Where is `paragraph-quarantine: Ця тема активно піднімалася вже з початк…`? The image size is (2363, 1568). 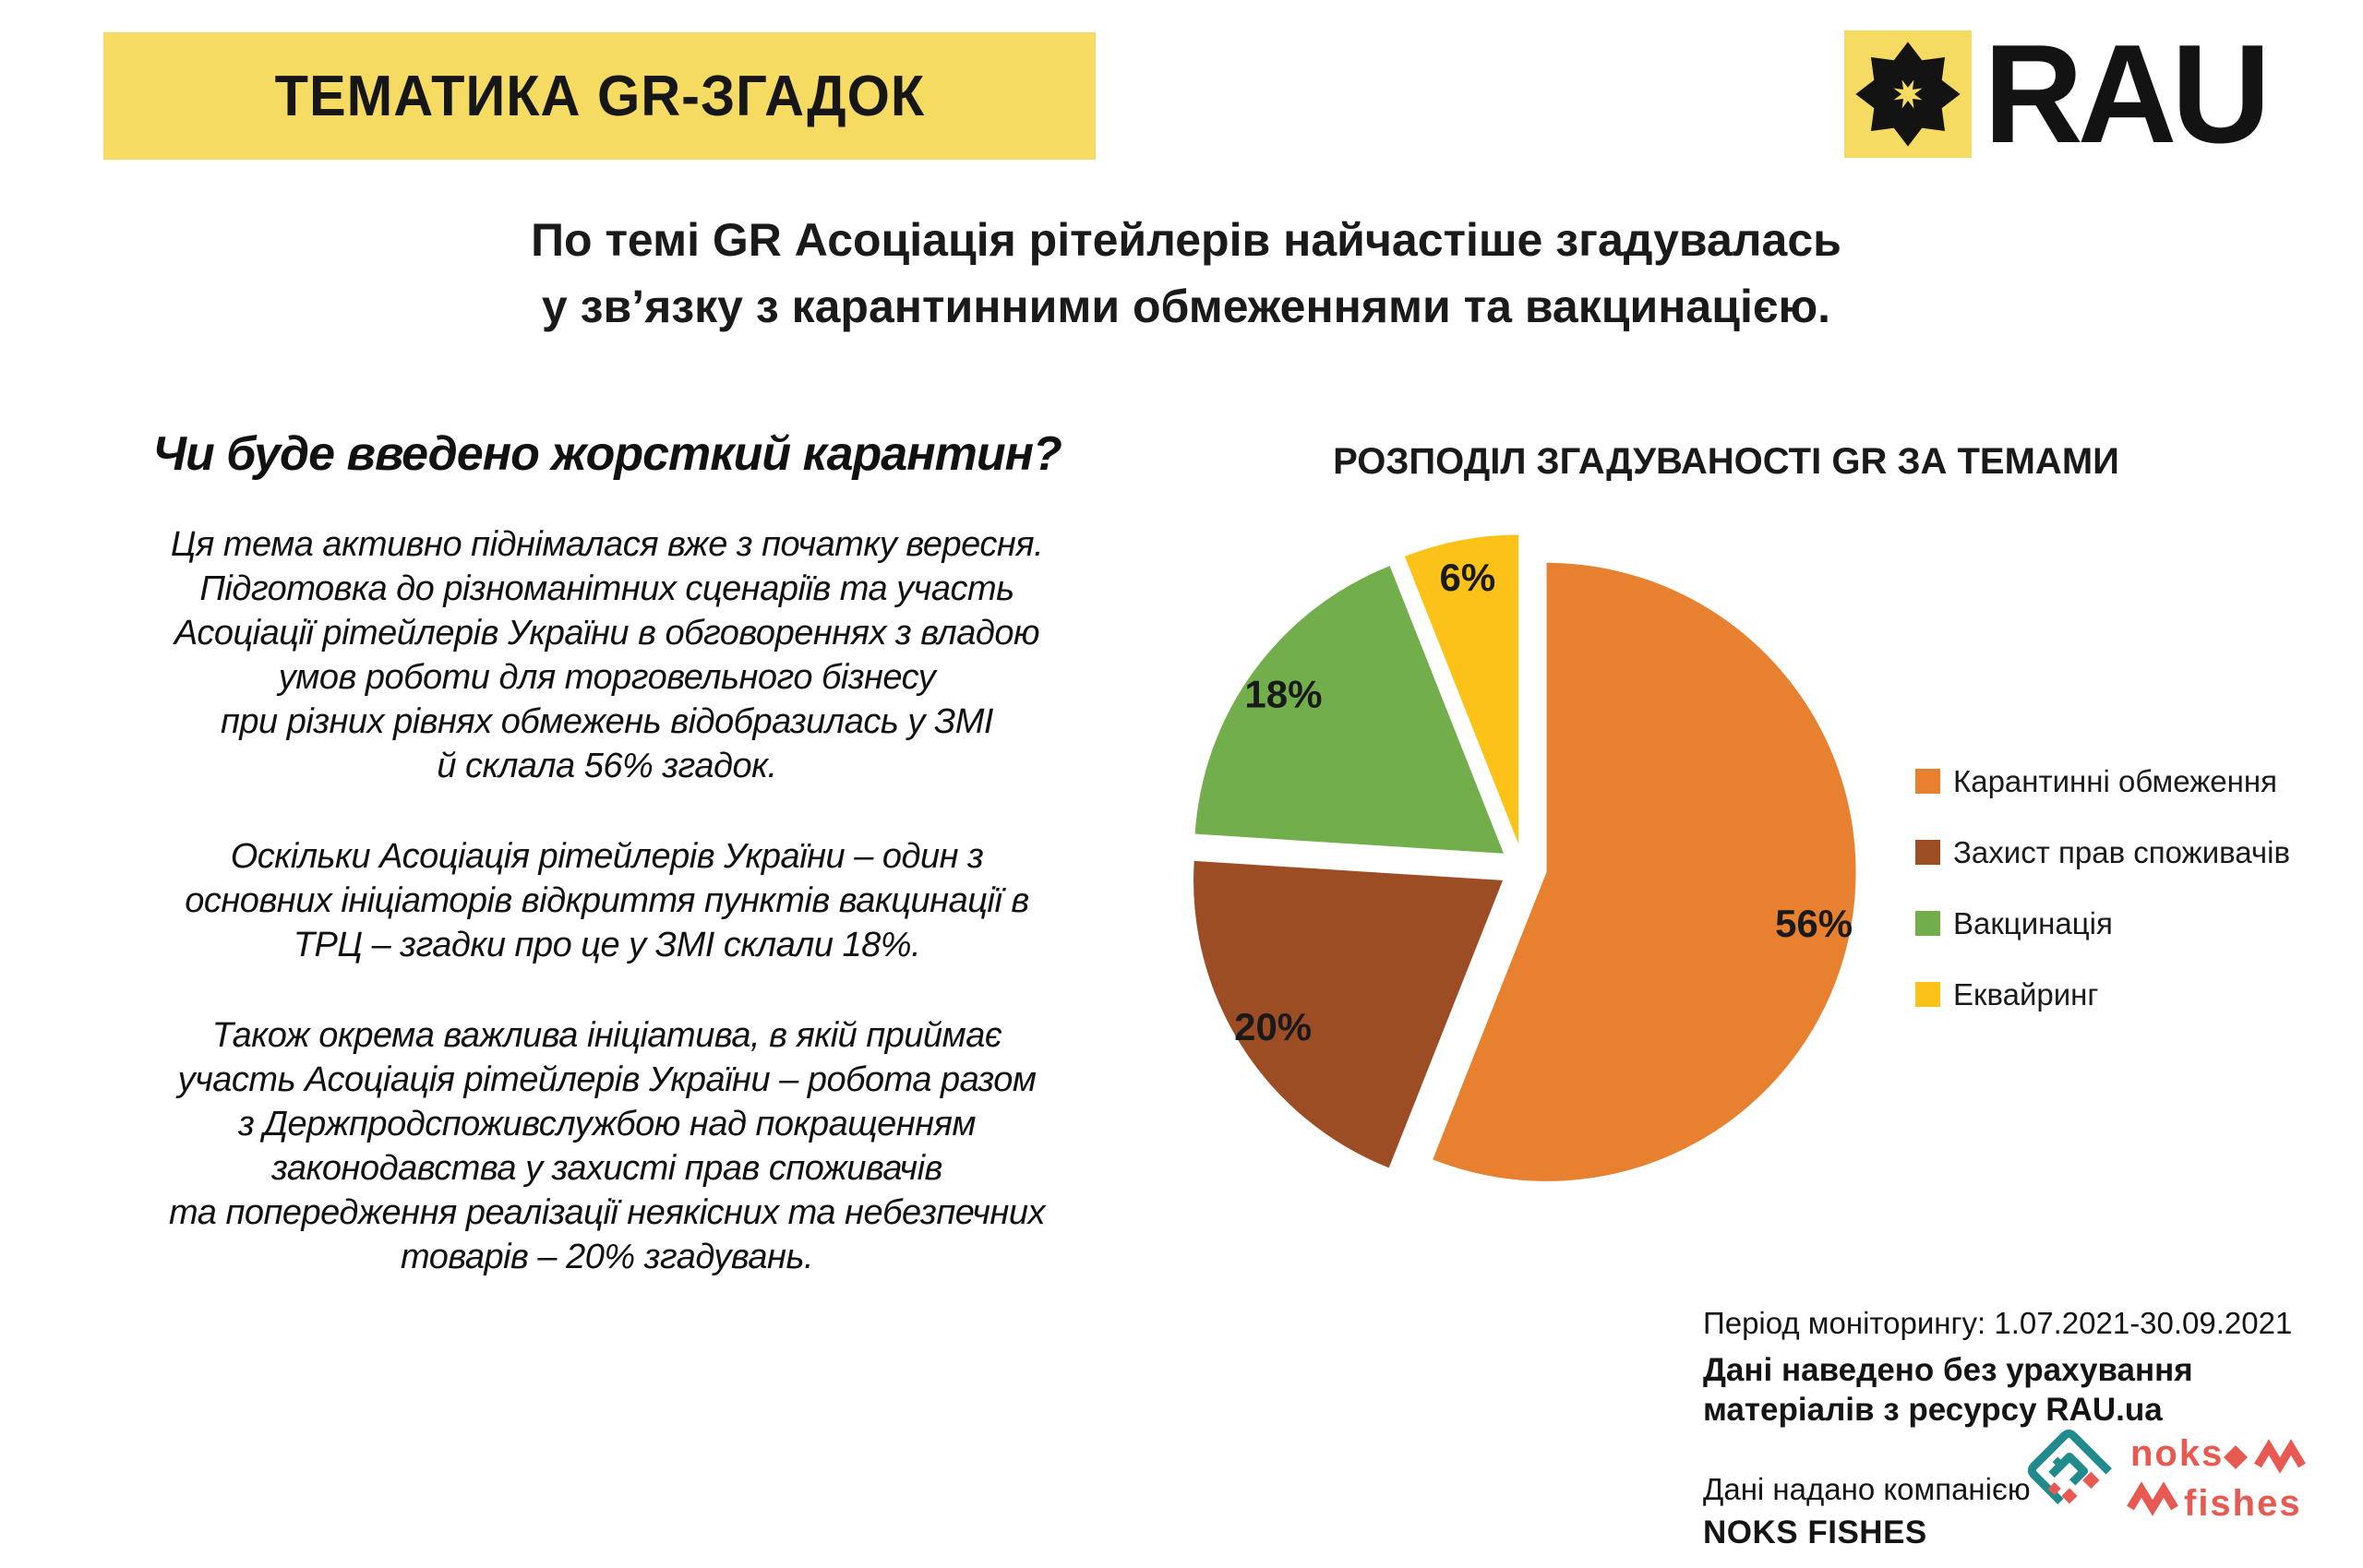 paragraph-quarantine: Ця тема активно піднімалася вже з початк… is located at coordinates (607, 655).